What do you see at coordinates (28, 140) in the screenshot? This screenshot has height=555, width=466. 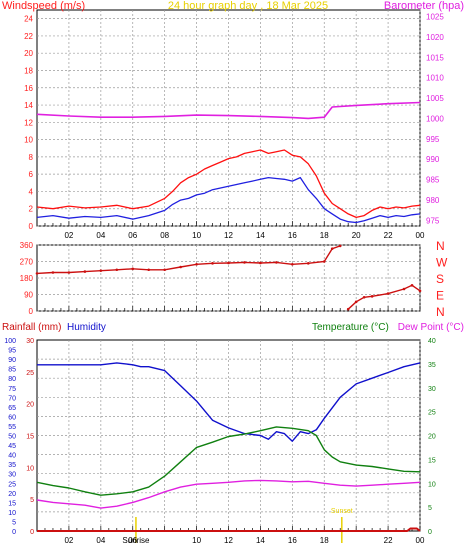 I see `wind-left-tick-label: 10` at bounding box center [28, 140].